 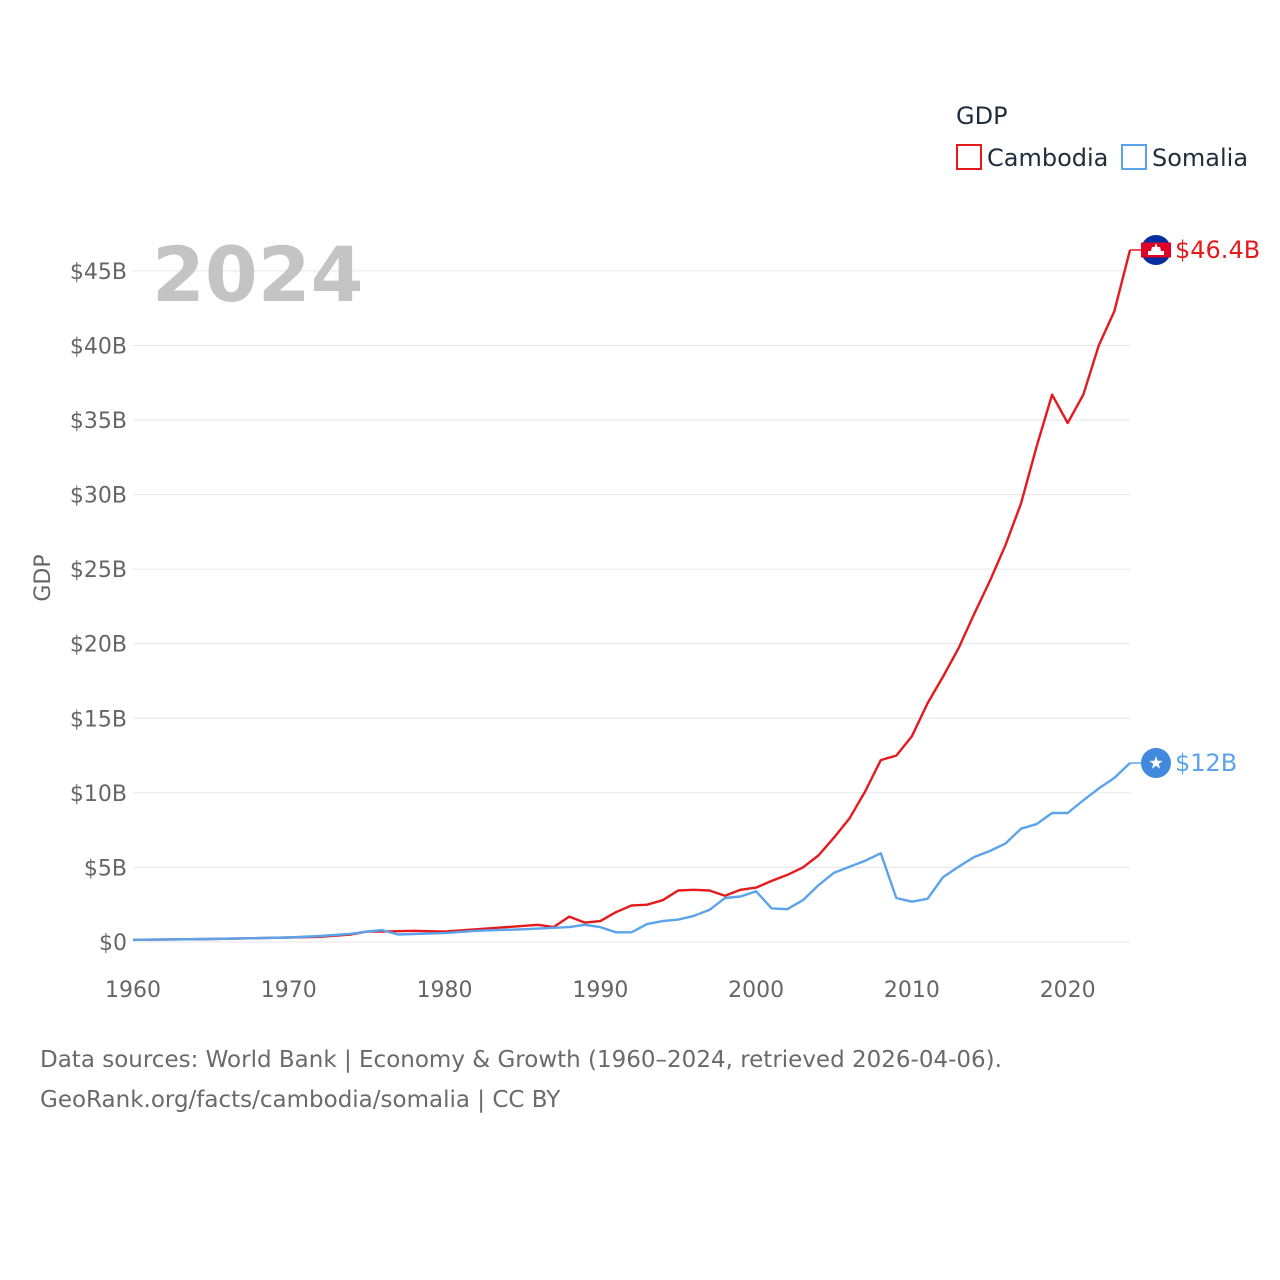 I want to click on legend: GDP Cambodia Somalia, so click(x=1102, y=137).